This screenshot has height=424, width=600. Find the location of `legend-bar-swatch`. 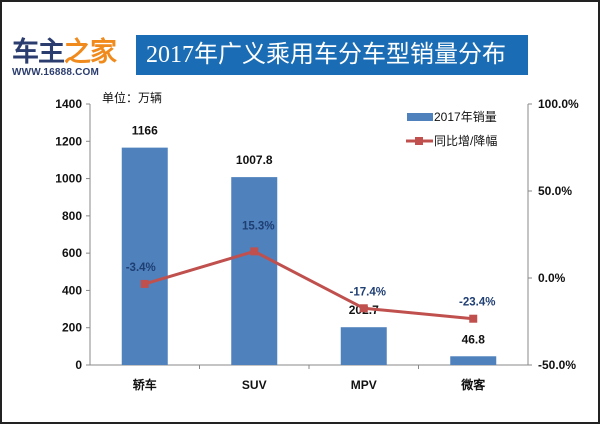

legend-bar-swatch is located at coordinates (420, 117).